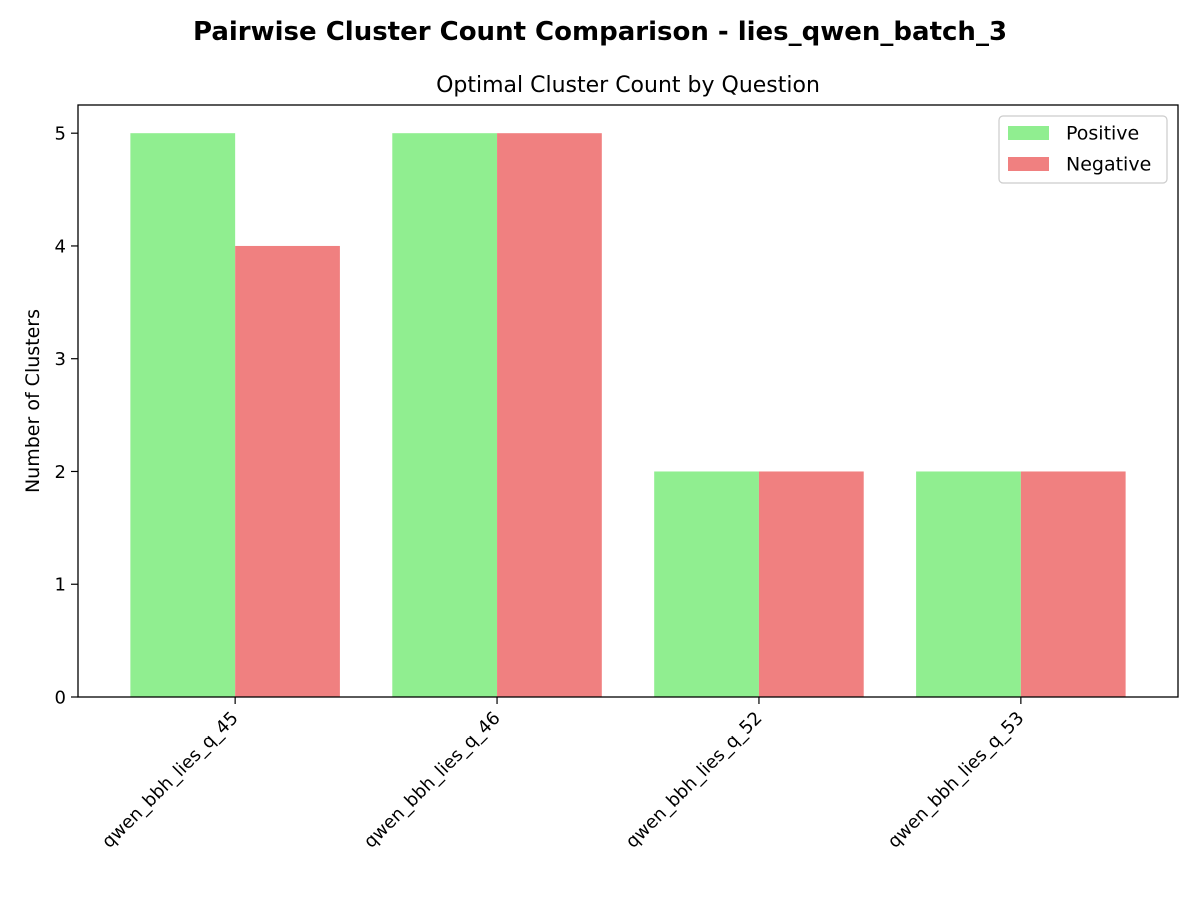 This screenshot has width=1200, height=900. What do you see at coordinates (33, 401) in the screenshot?
I see `y-axis-label: Number of Clusters` at bounding box center [33, 401].